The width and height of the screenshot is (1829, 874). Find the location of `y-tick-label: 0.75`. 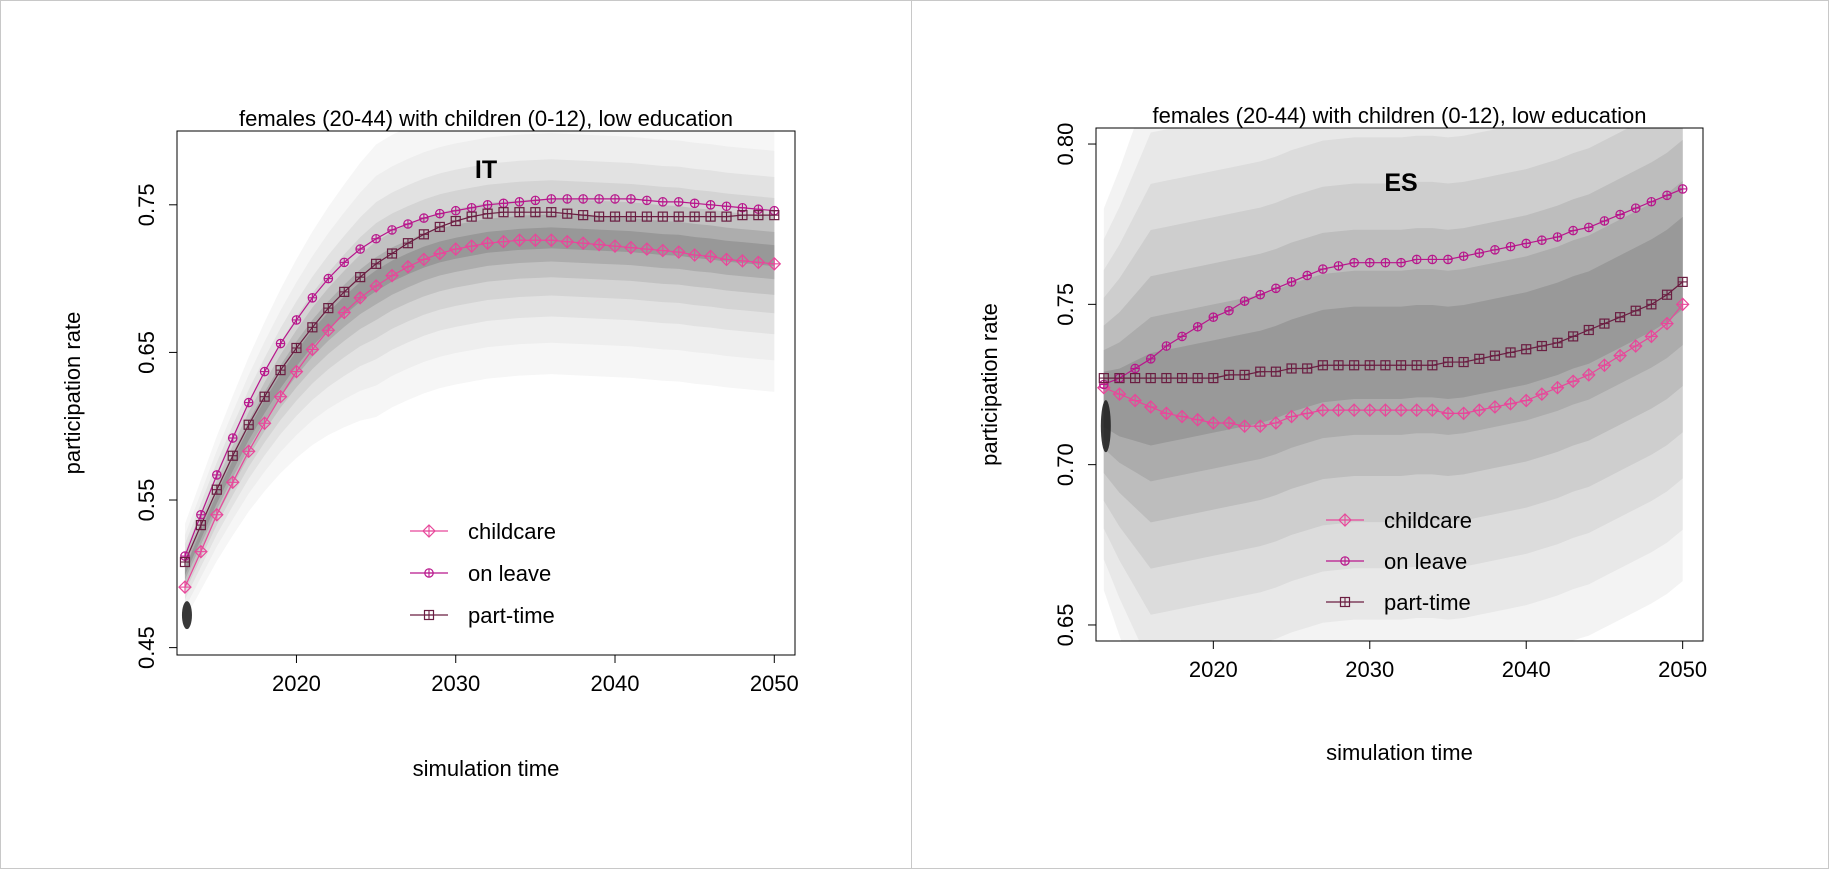

y-tick-label: 0.75 is located at coordinates (1065, 304).